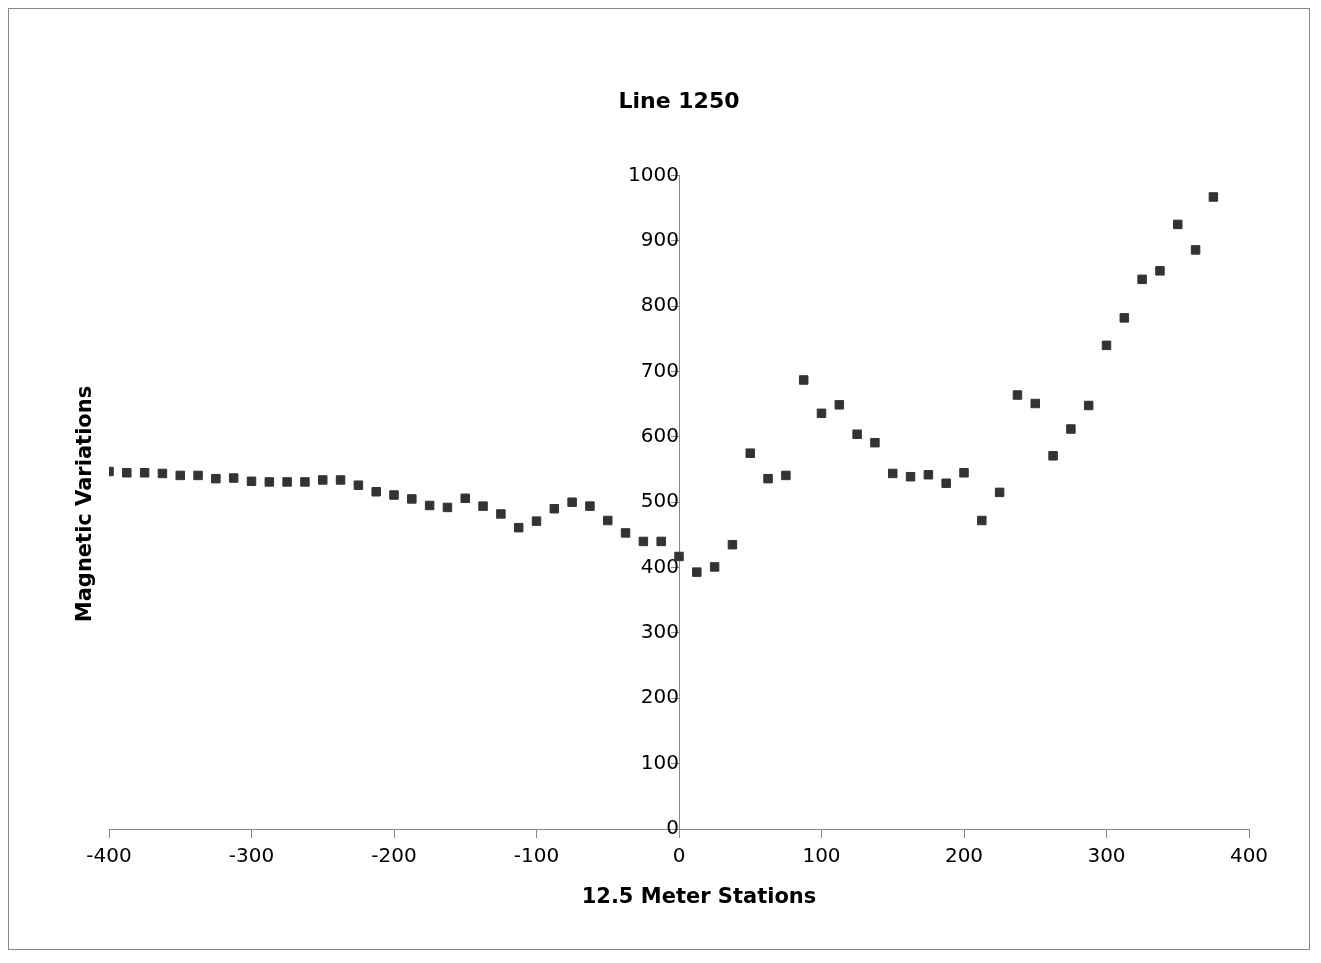 The width and height of the screenshot is (1321, 963). Describe the element at coordinates (659, 565) in the screenshot. I see `y-tick-label: 400` at that location.